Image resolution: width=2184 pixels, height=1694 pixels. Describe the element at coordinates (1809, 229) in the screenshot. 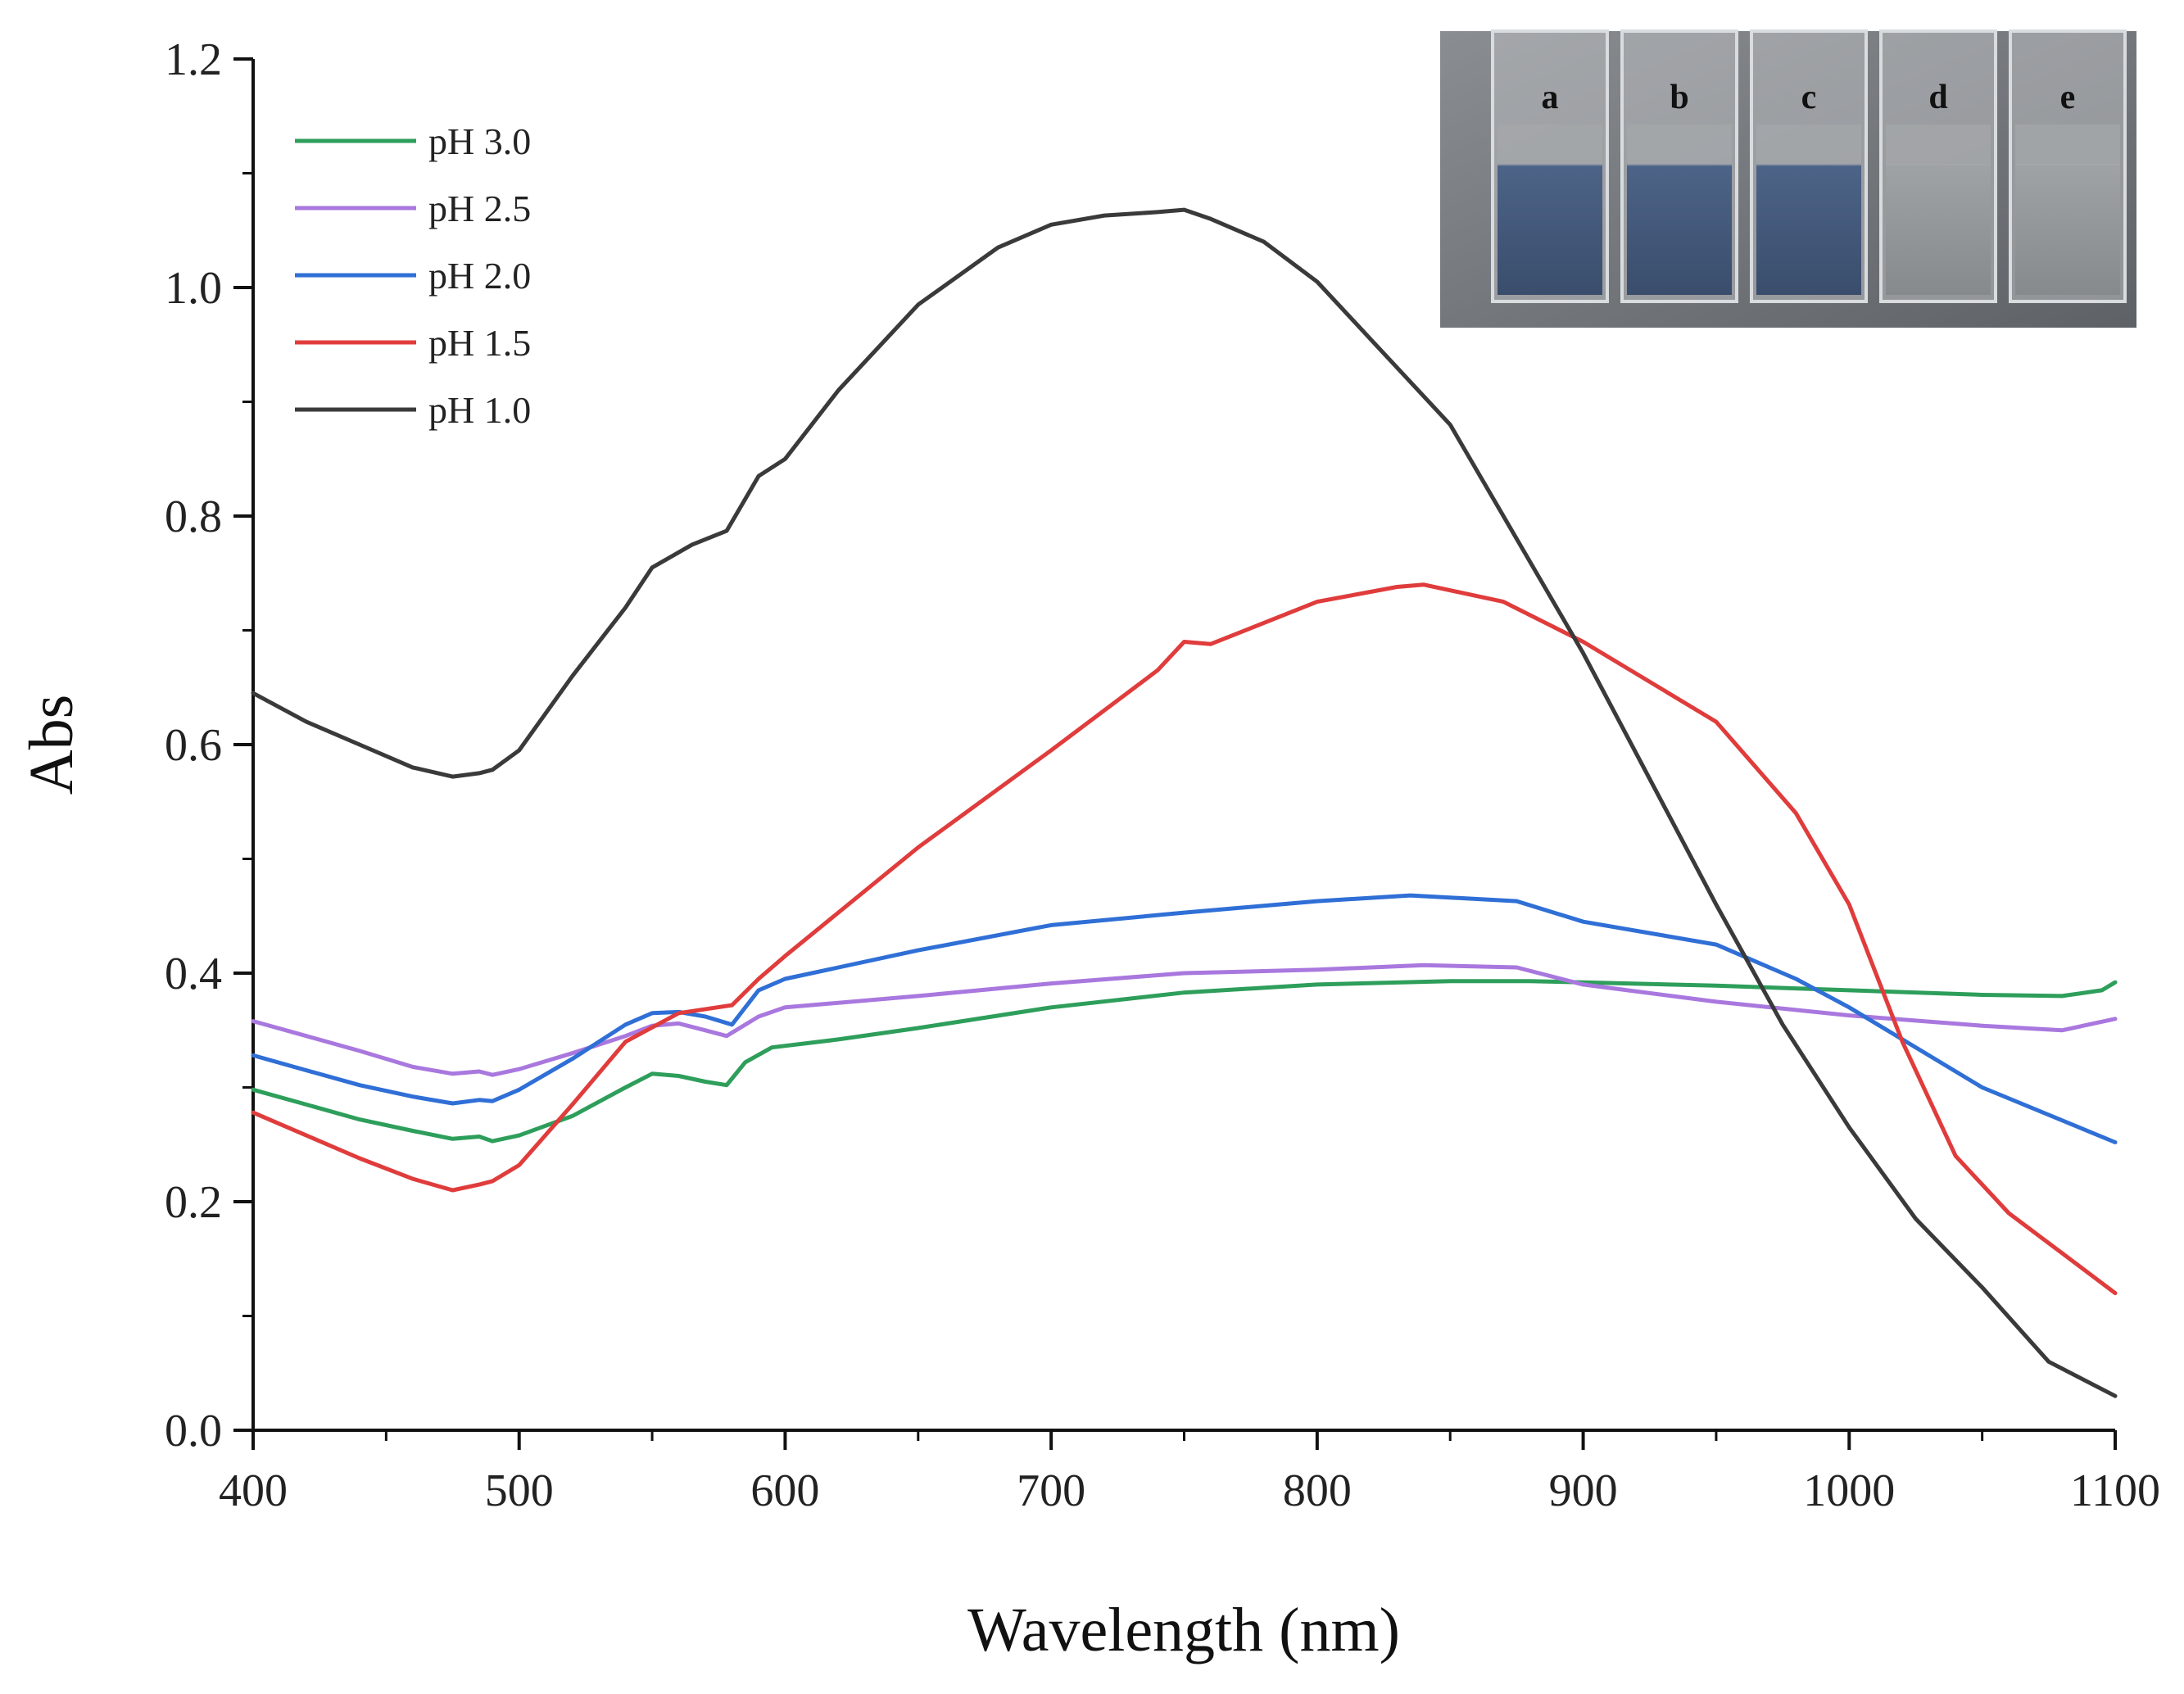

I see `cuvette-liquid-c` at that location.